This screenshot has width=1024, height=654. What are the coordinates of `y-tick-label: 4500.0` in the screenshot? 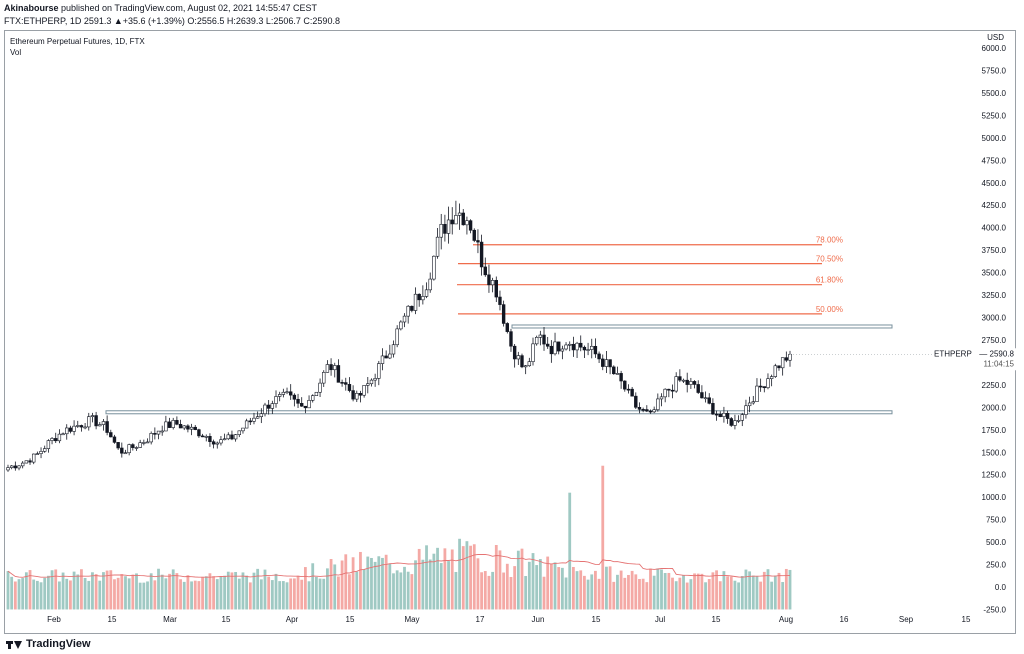 It's located at (994, 183).